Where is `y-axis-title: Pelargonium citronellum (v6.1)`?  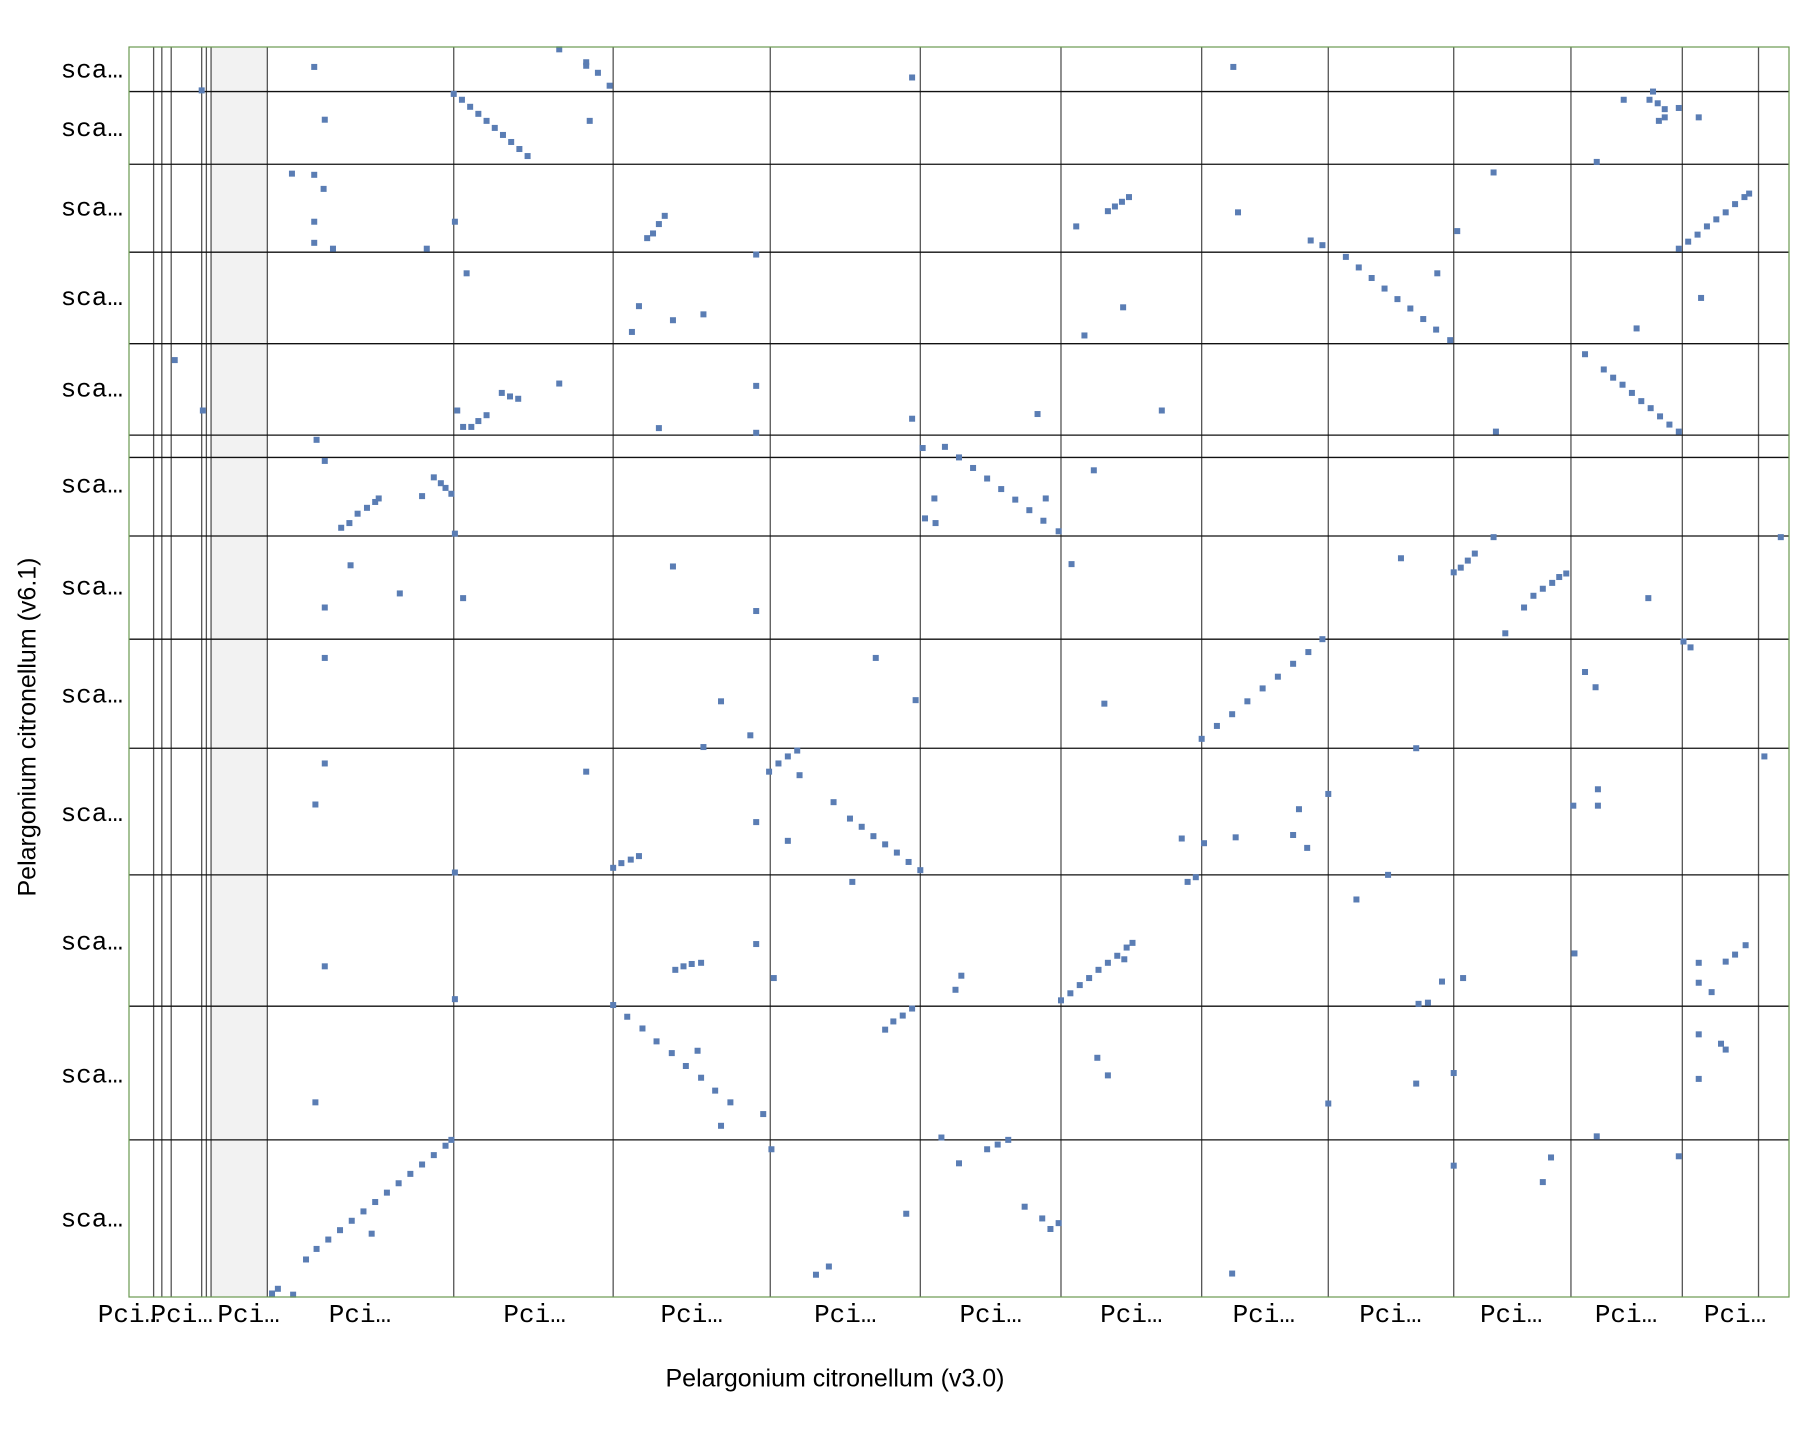 y-axis-title: Pelargonium citronellum (v6.1) is located at coordinates (28, 726).